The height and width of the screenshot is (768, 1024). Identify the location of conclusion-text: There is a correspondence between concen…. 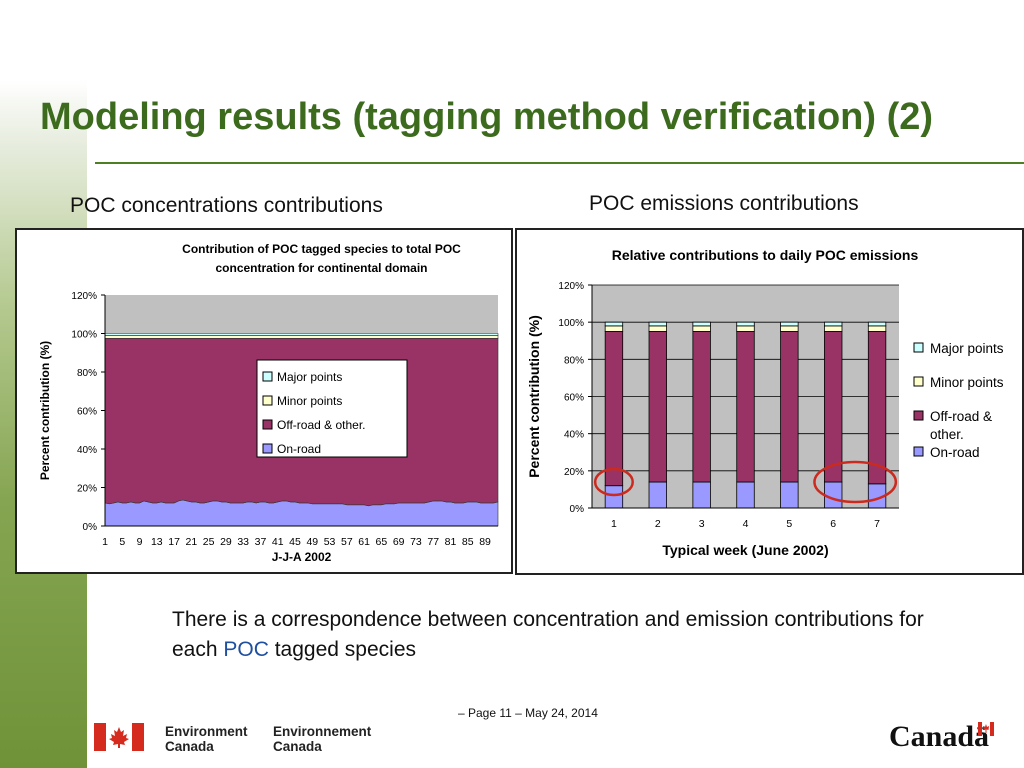
(552, 635).